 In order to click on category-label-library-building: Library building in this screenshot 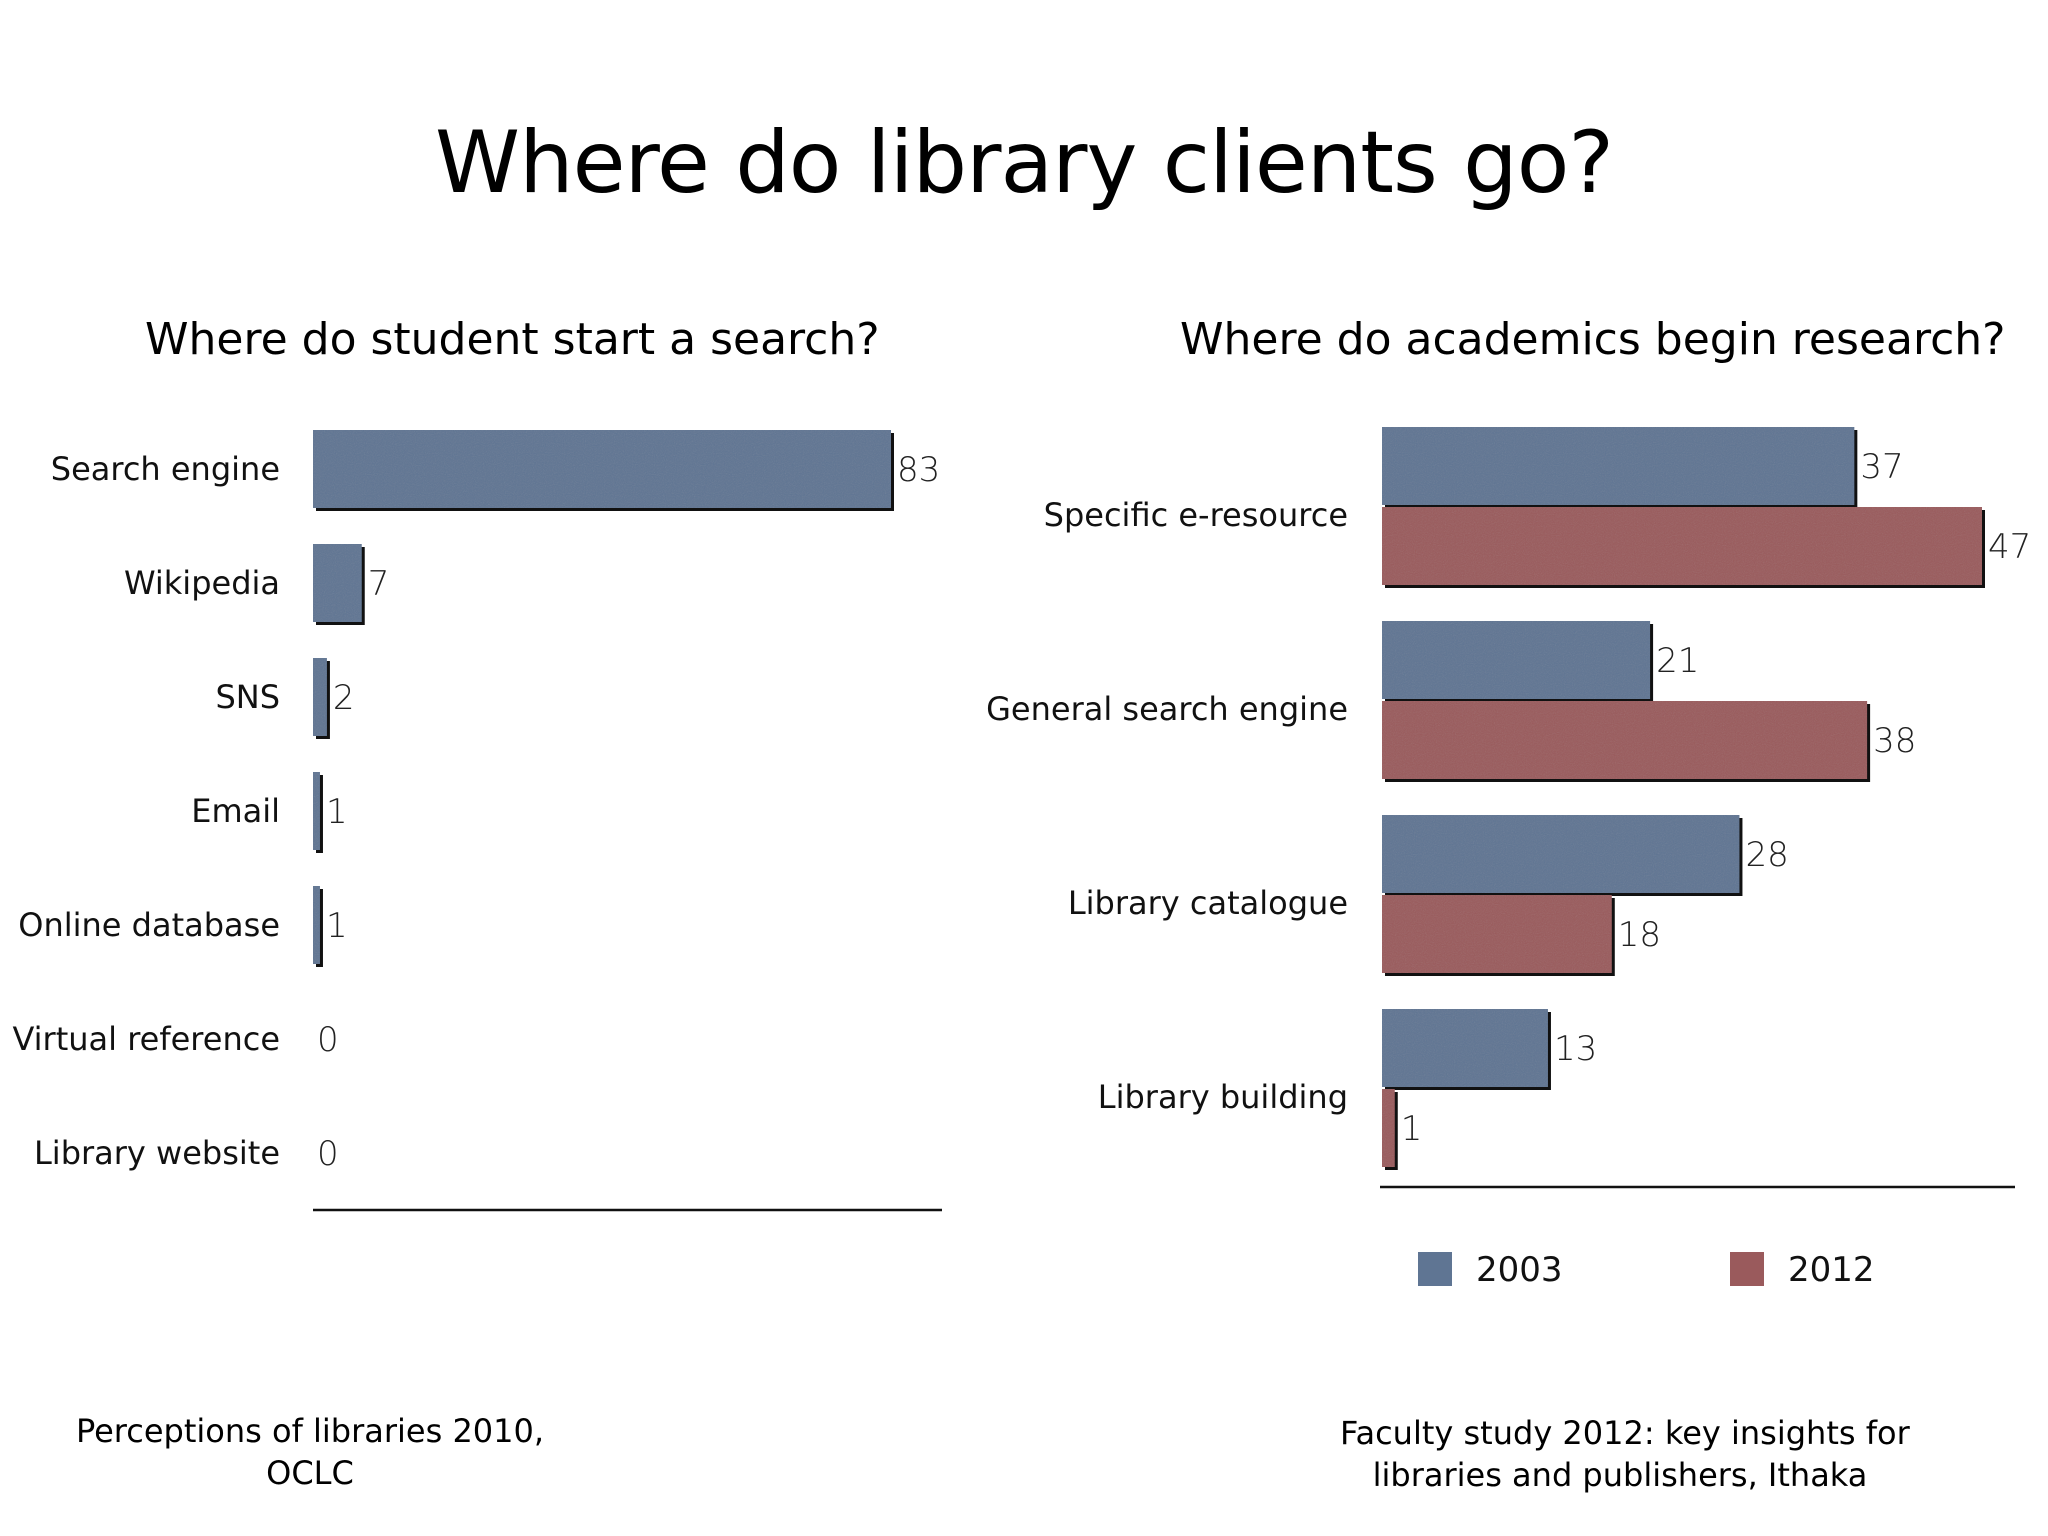, I will do `click(1223, 1097)`.